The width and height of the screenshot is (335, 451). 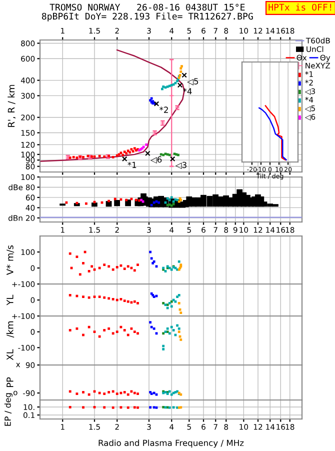 What do you see at coordinates (10, 300) in the screenshot?
I see `y-axis-title: YL` at bounding box center [10, 300].